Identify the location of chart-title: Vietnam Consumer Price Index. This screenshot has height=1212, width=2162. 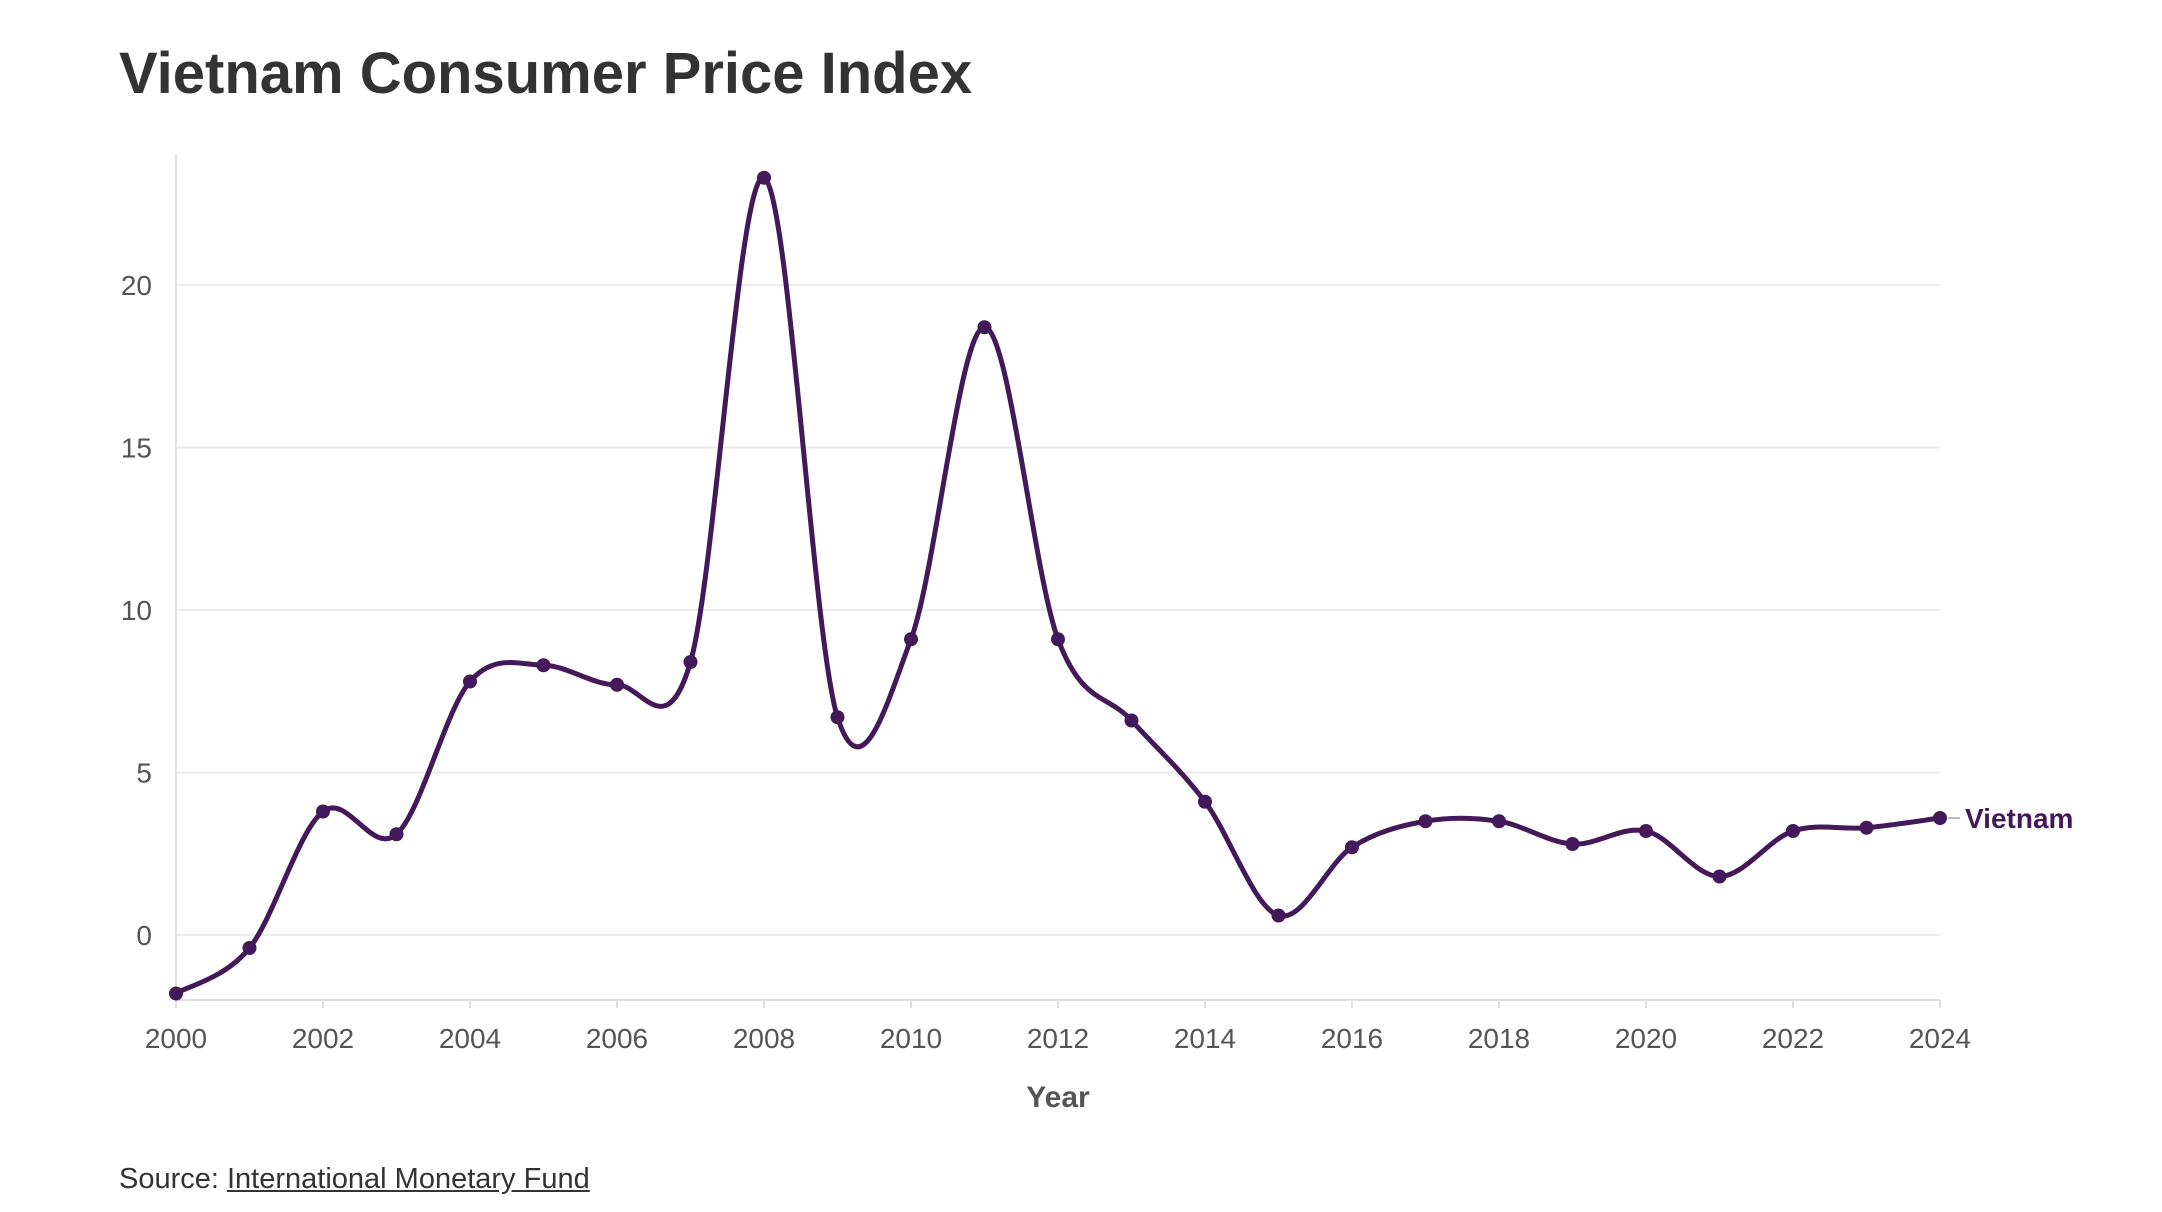
(546, 73).